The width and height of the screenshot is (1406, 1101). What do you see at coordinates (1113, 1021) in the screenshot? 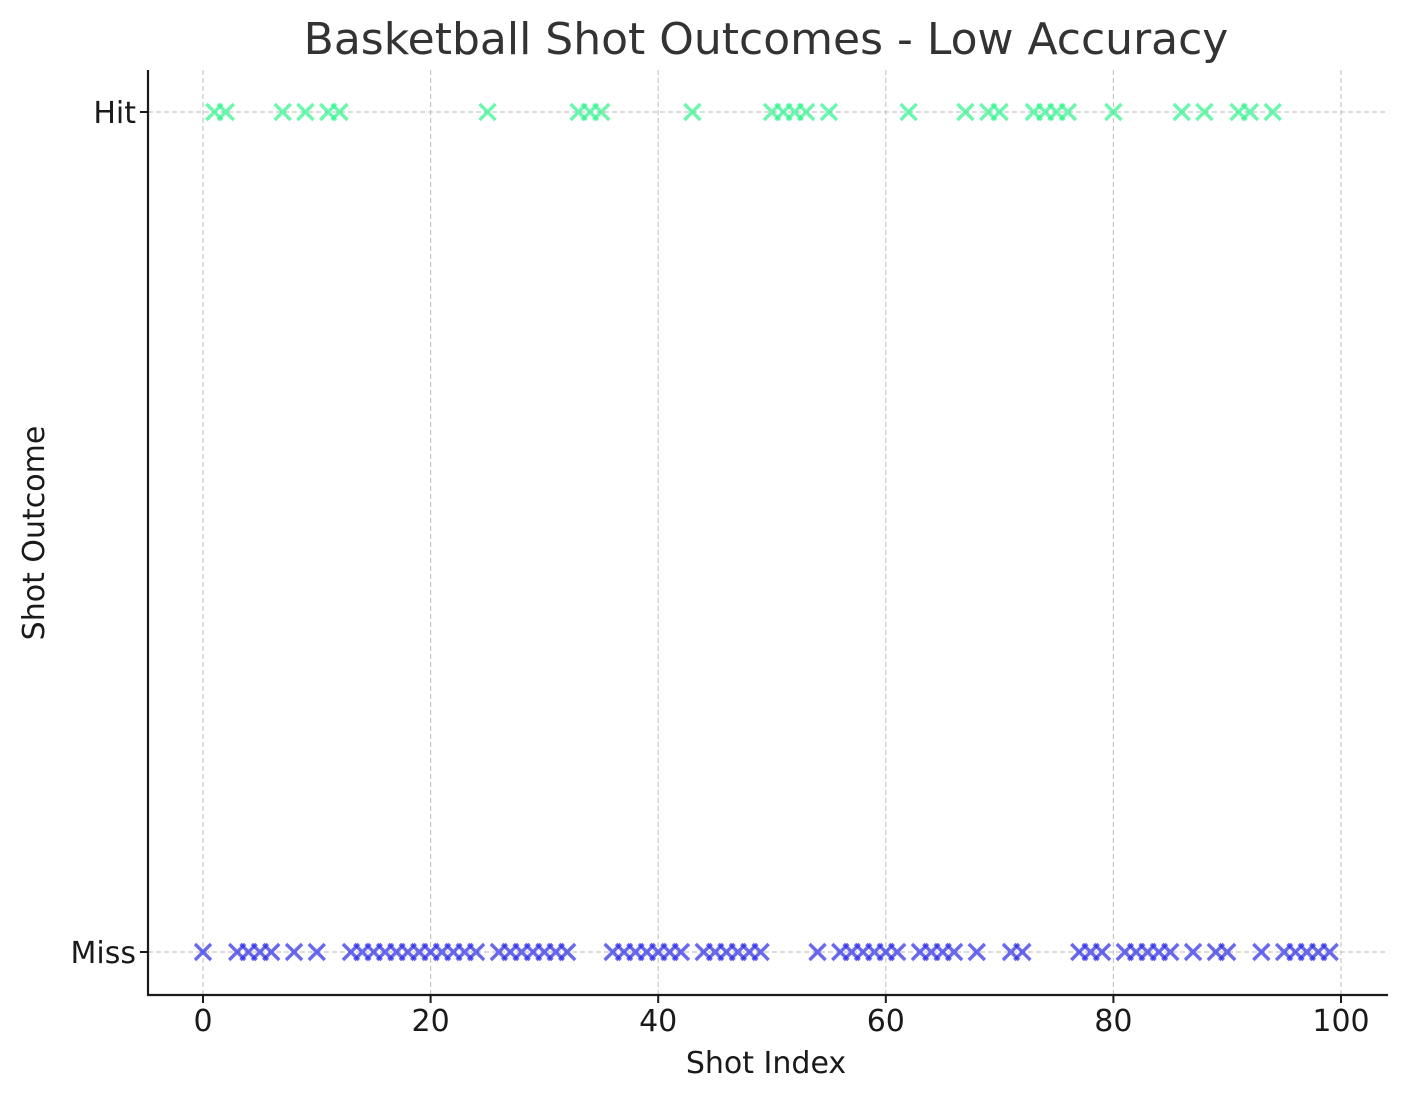
I see `x-tick-label: 80` at bounding box center [1113, 1021].